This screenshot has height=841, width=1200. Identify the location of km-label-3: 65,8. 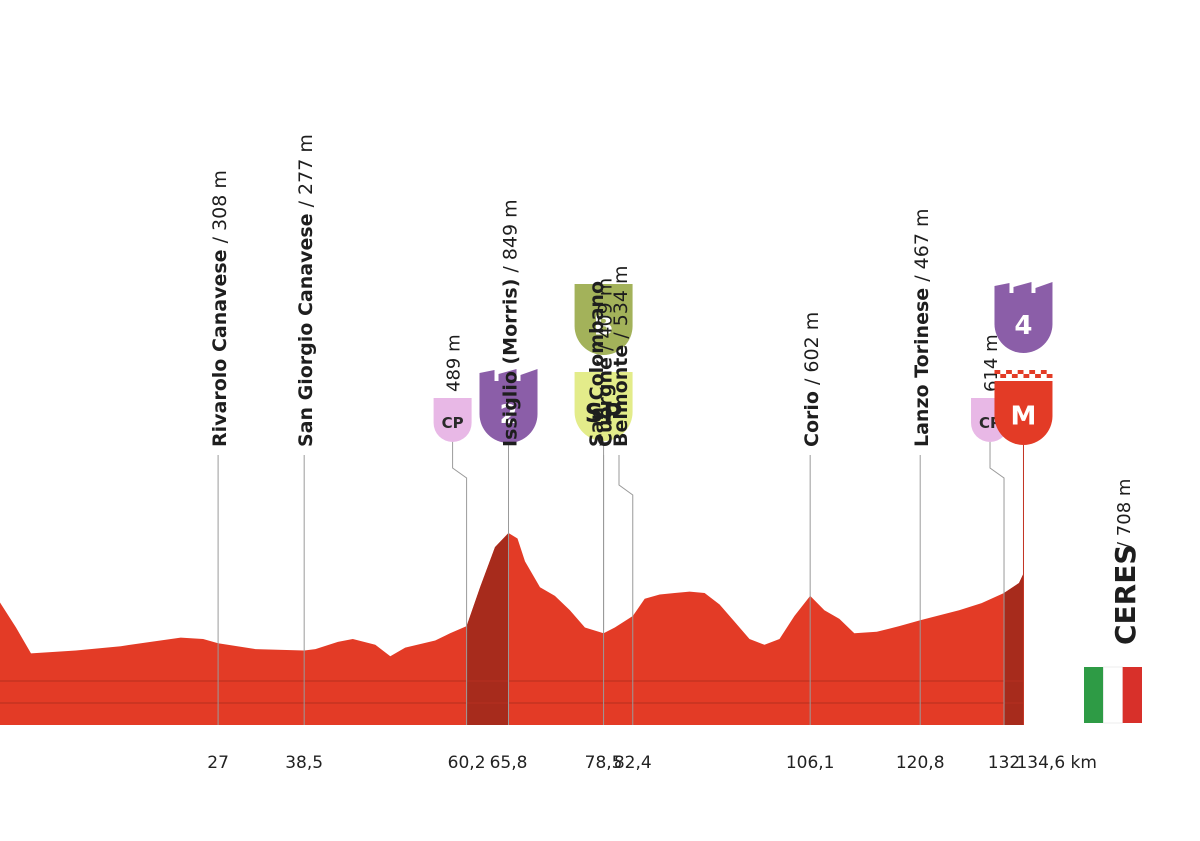
(509, 763).